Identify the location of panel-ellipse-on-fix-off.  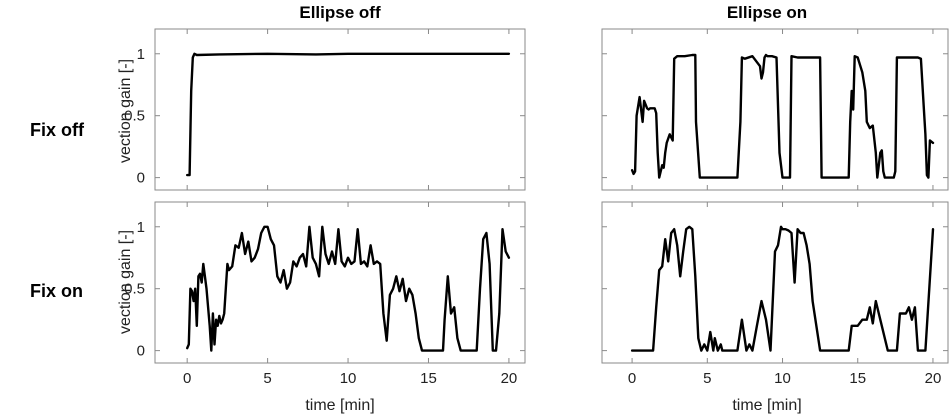
(775, 109).